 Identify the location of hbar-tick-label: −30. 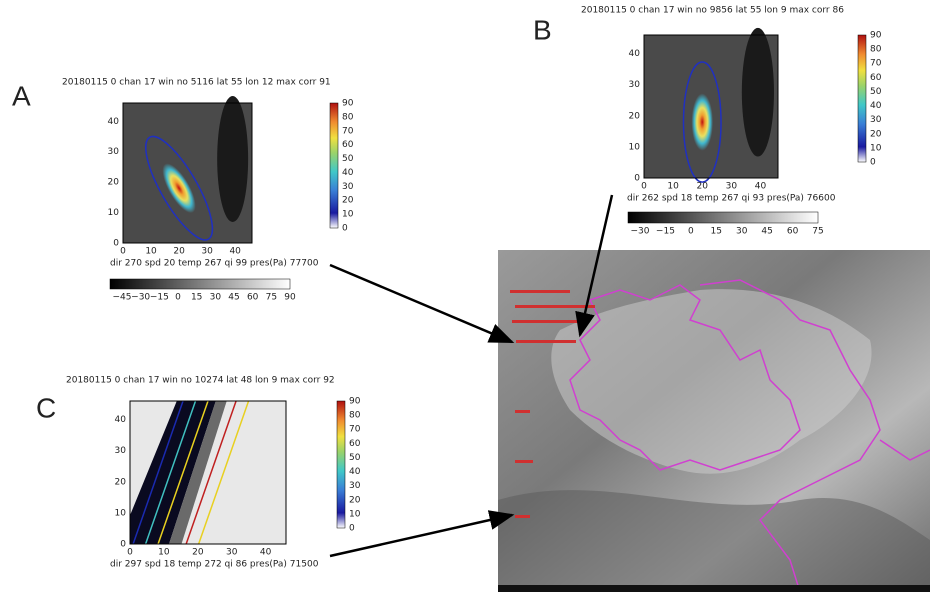
(140, 298).